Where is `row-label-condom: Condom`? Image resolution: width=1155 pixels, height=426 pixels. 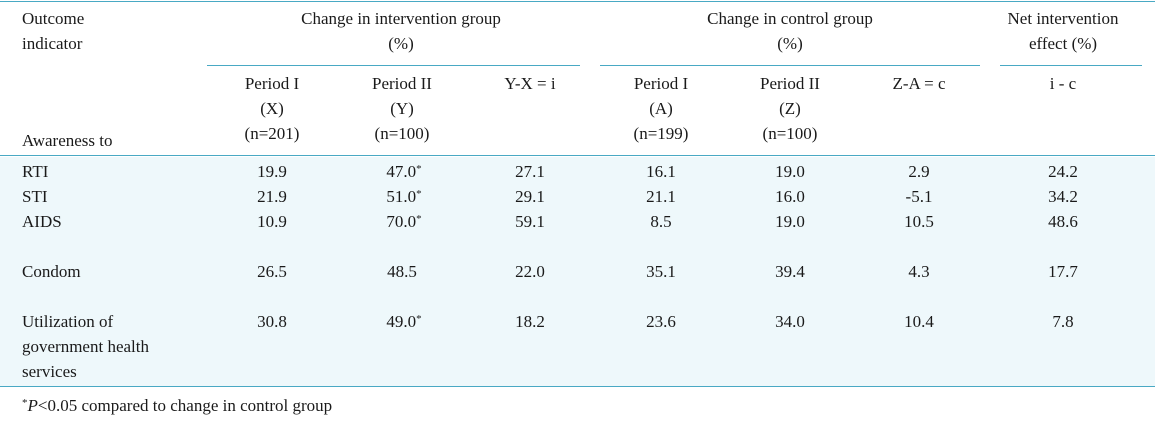
row-label-condom: Condom is located at coordinates (51, 271).